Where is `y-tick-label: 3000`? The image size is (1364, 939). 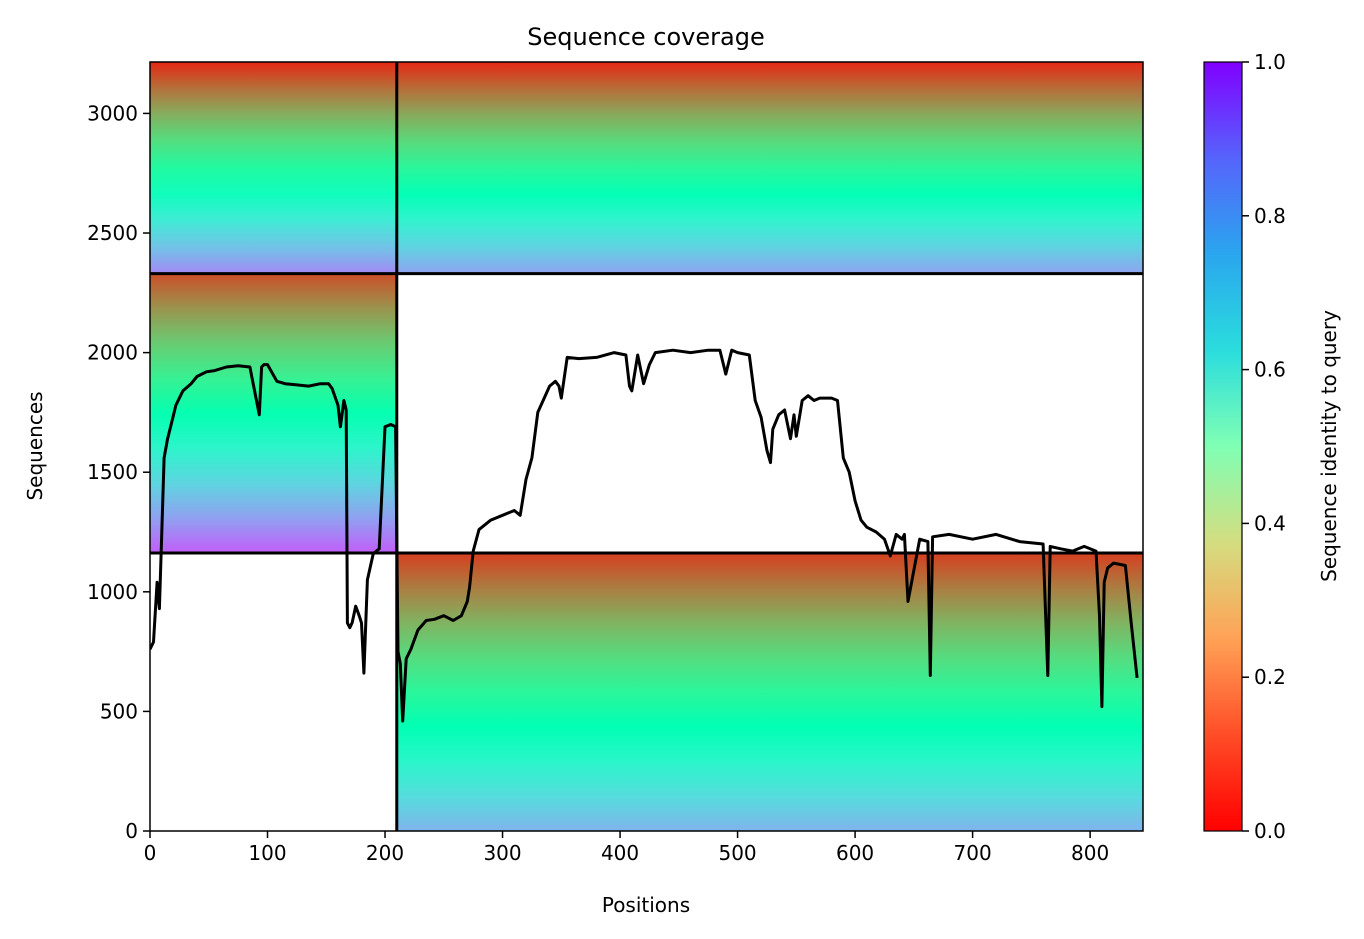
y-tick-label: 3000 is located at coordinates (112, 113).